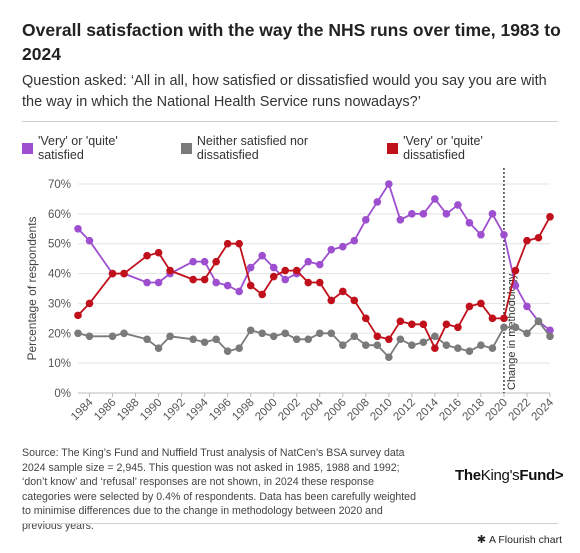  Describe the element at coordinates (335, 410) in the screenshot. I see `x-tick-label: 2006` at that location.